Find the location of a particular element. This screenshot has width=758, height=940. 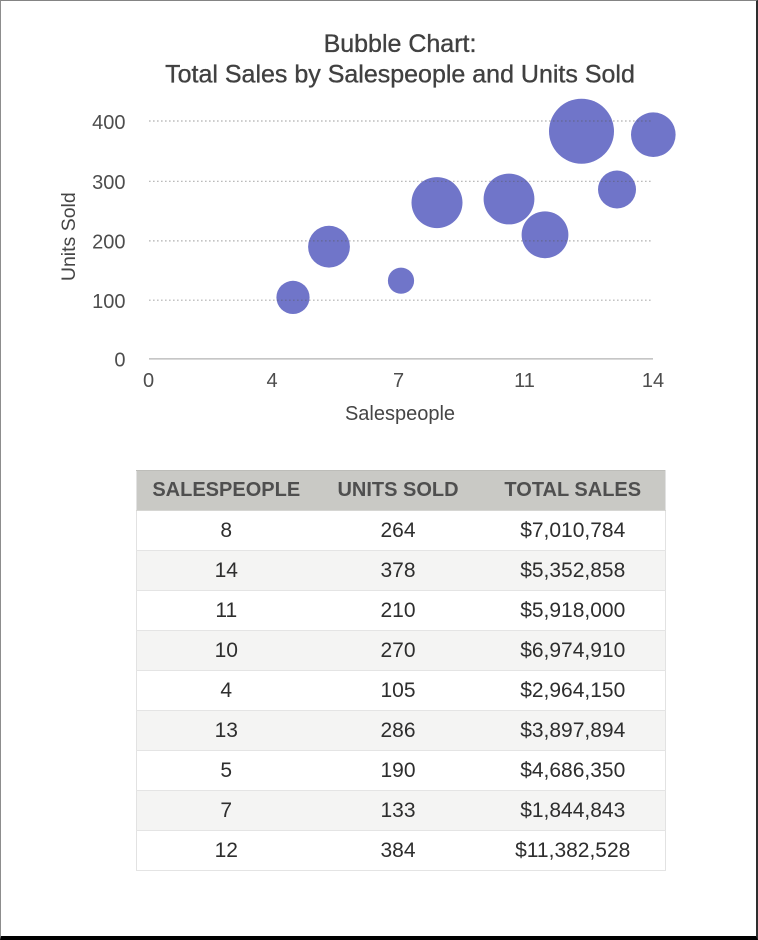

svg-text: 200 is located at coordinates (108, 243).